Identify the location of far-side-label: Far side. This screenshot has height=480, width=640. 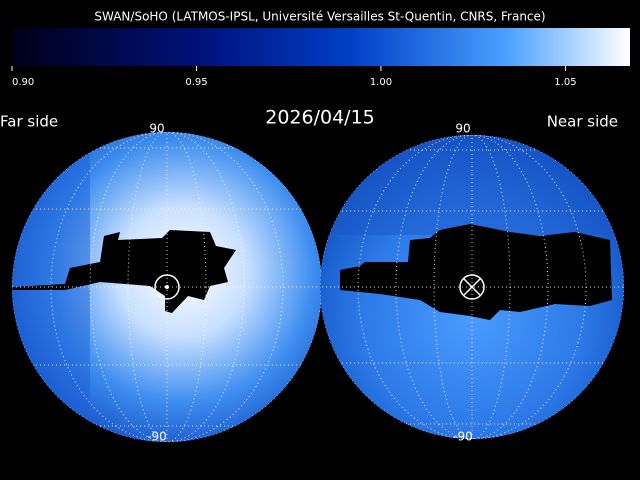
(29, 122).